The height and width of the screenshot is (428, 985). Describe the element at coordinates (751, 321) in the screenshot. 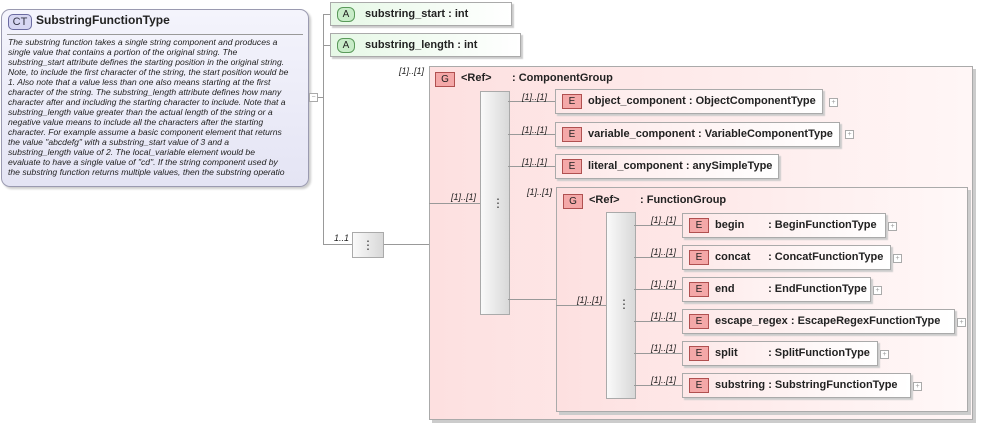

I see `element-name: escape_regex` at that location.